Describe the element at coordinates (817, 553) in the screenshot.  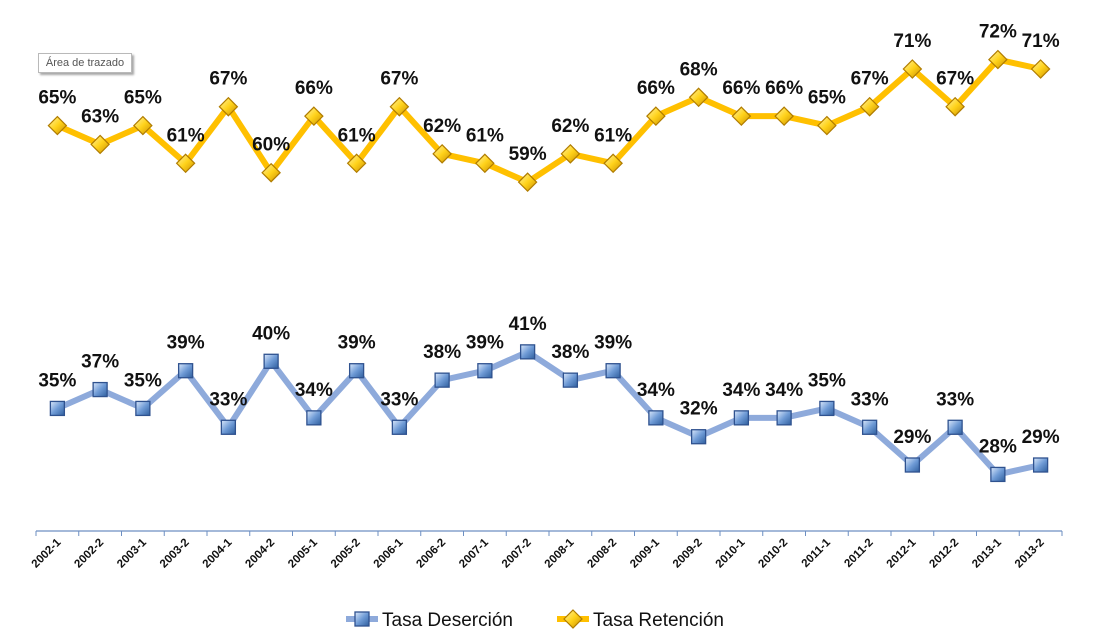
I see `x-tick-label: 2011-1` at that location.